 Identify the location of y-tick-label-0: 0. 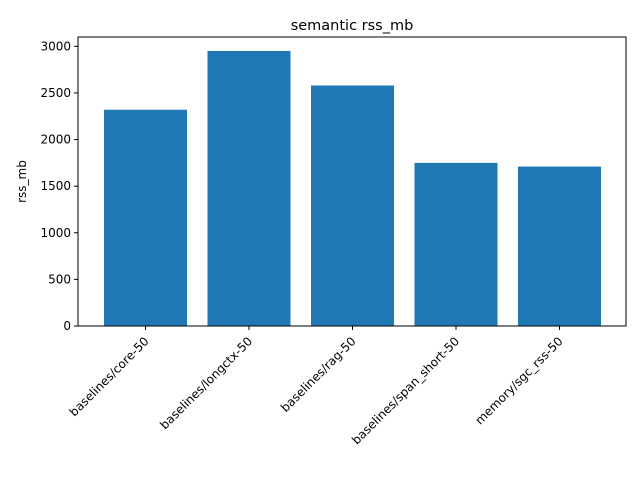
(67, 326).